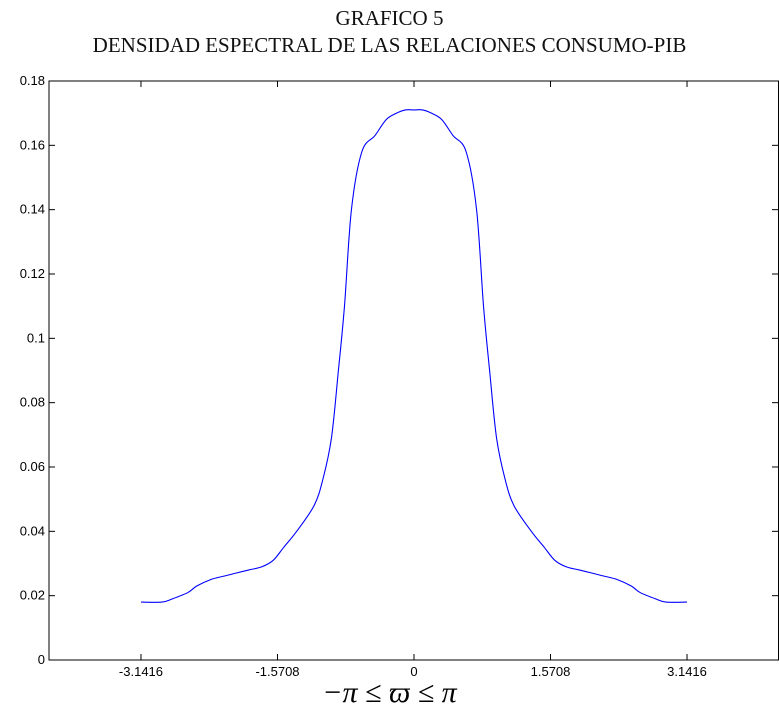 Image resolution: width=779 pixels, height=715 pixels. What do you see at coordinates (32, 530) in the screenshot?
I see `y-tick-label: 0.04` at bounding box center [32, 530].